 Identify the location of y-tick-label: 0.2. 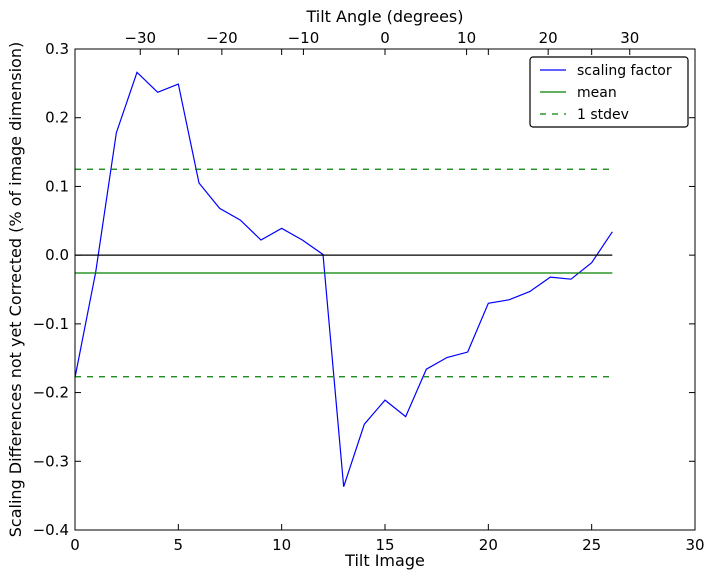
(57, 118).